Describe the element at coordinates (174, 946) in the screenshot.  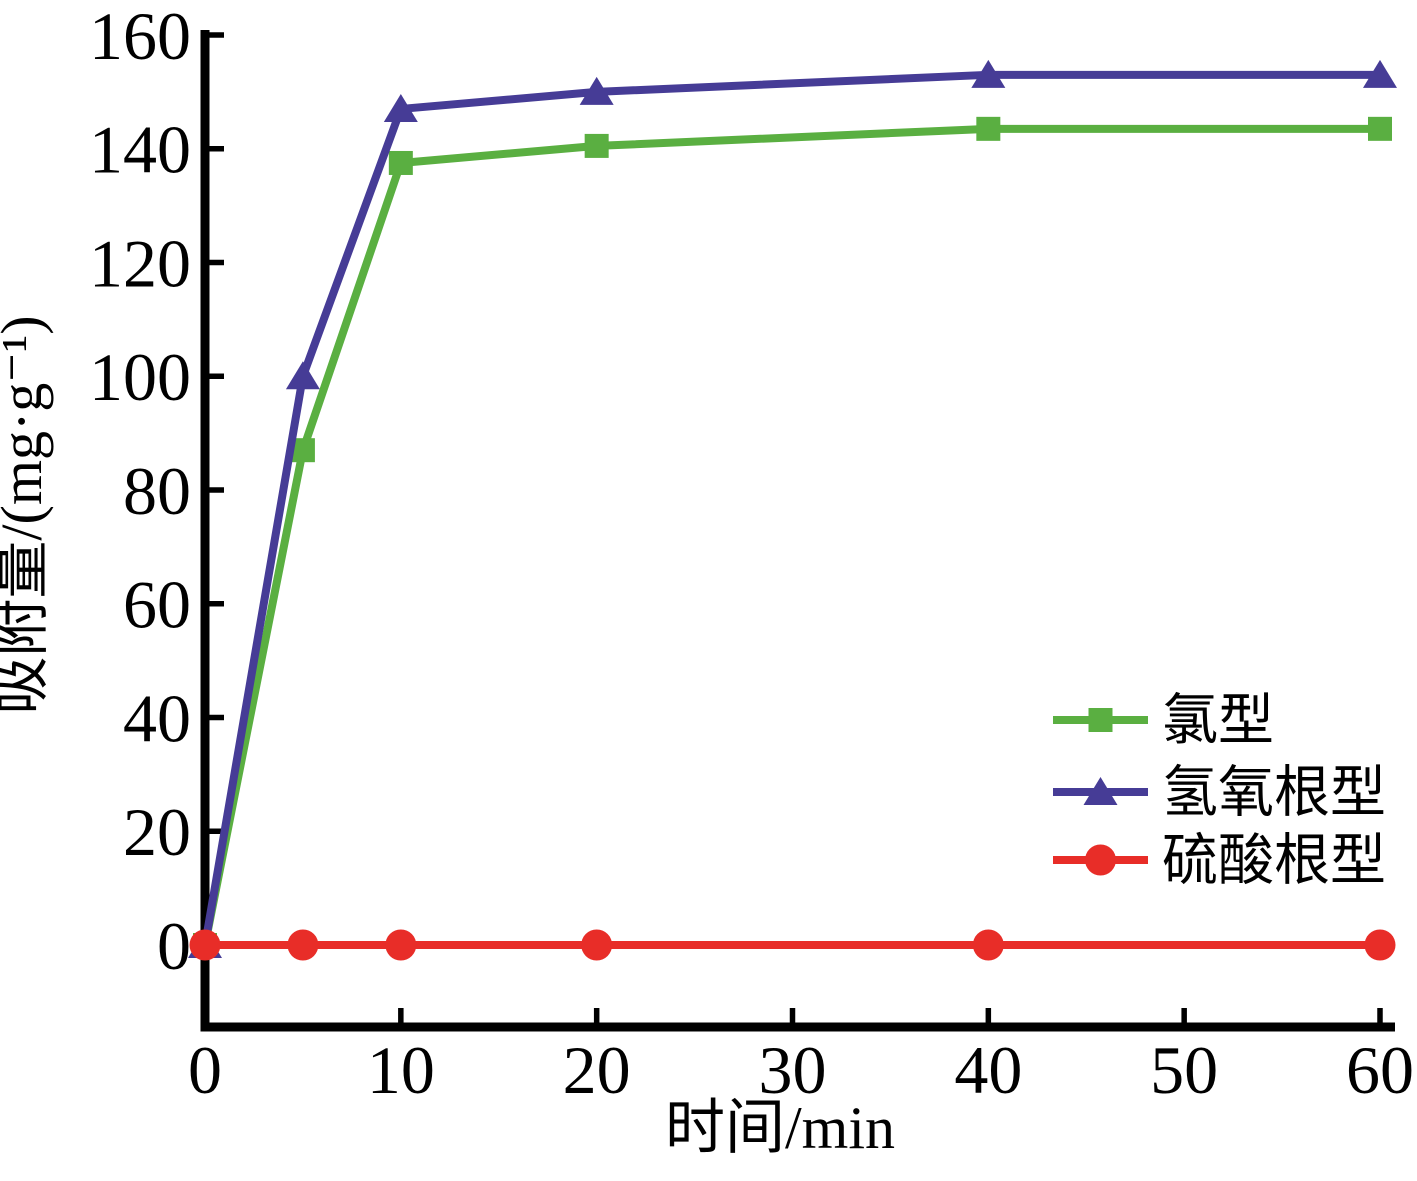
I see `y-tick-label: 0` at that location.